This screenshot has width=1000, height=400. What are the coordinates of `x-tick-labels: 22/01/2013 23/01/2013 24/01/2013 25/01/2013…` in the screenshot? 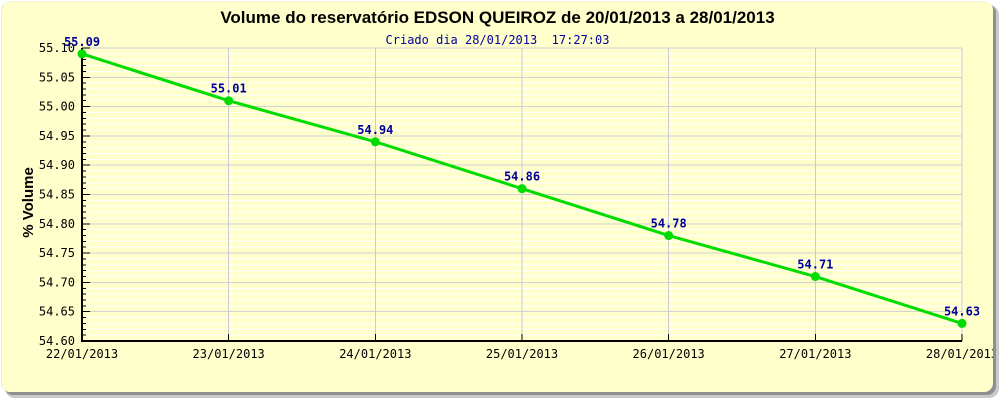 It's located at (519, 354).